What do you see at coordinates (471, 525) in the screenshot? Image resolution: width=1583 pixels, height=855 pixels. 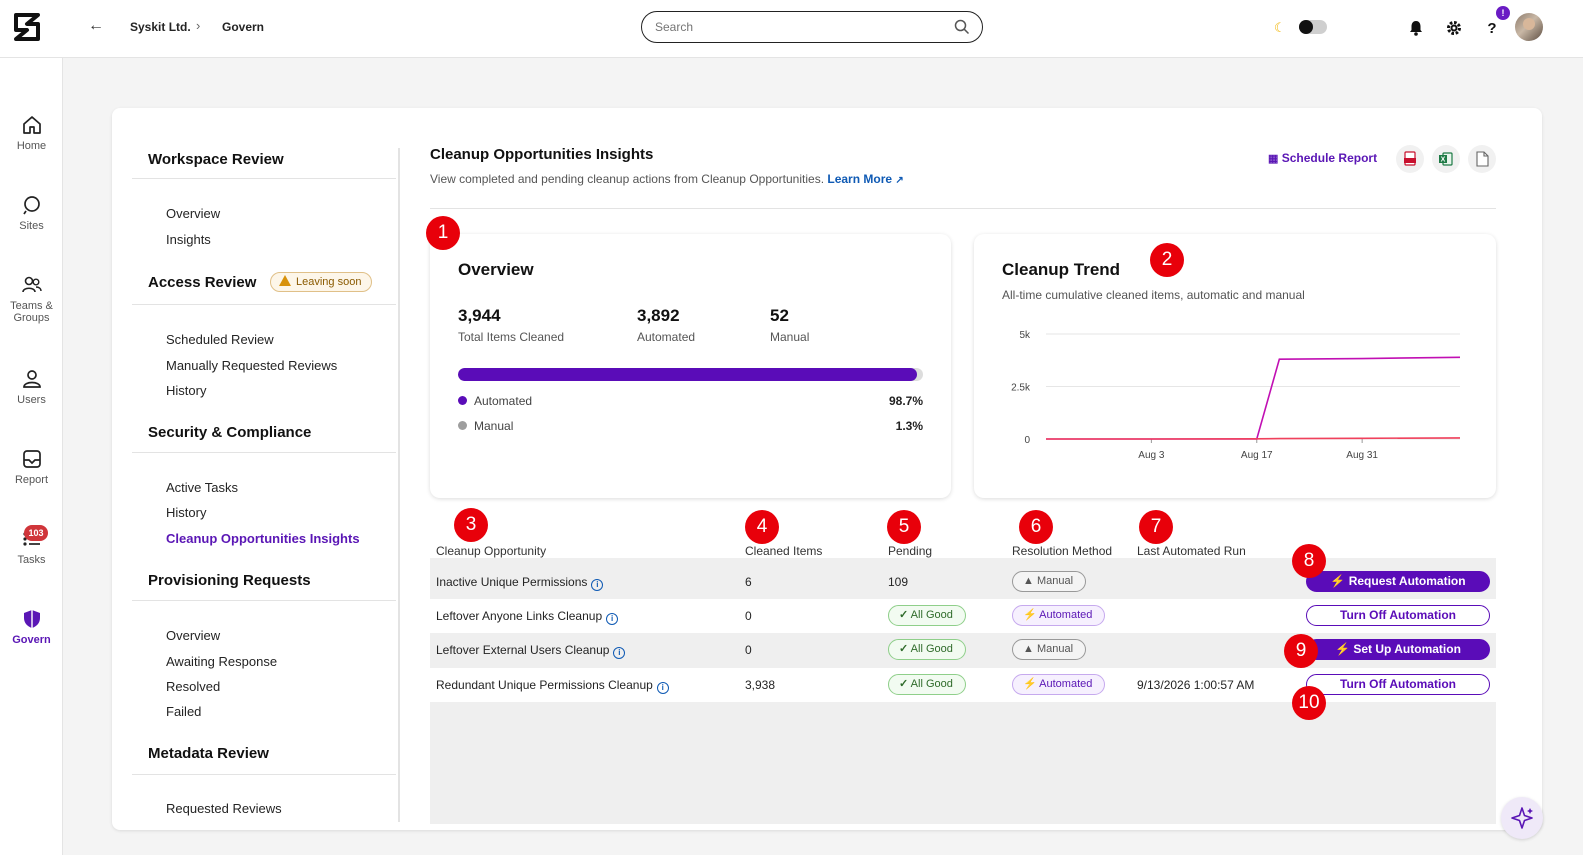 I see `annotation-marker-3: 3` at bounding box center [471, 525].